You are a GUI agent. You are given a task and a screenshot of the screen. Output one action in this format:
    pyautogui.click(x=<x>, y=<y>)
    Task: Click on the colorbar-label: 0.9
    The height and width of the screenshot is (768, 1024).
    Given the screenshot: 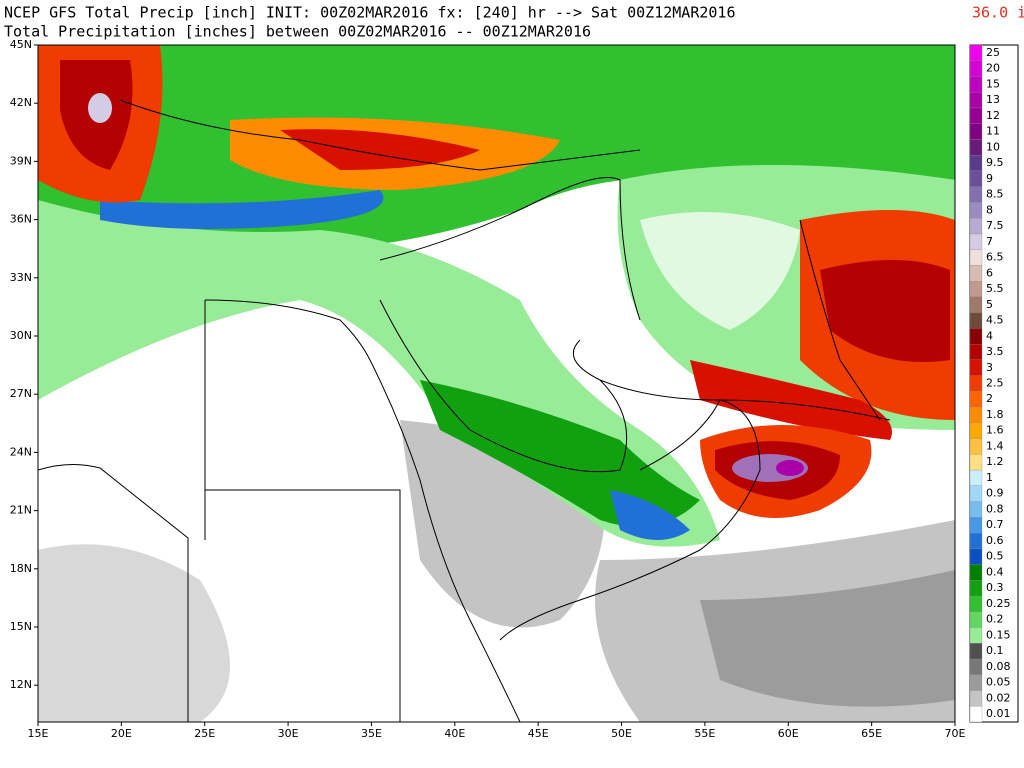 What is the action you would take?
    pyautogui.click(x=995, y=493)
    